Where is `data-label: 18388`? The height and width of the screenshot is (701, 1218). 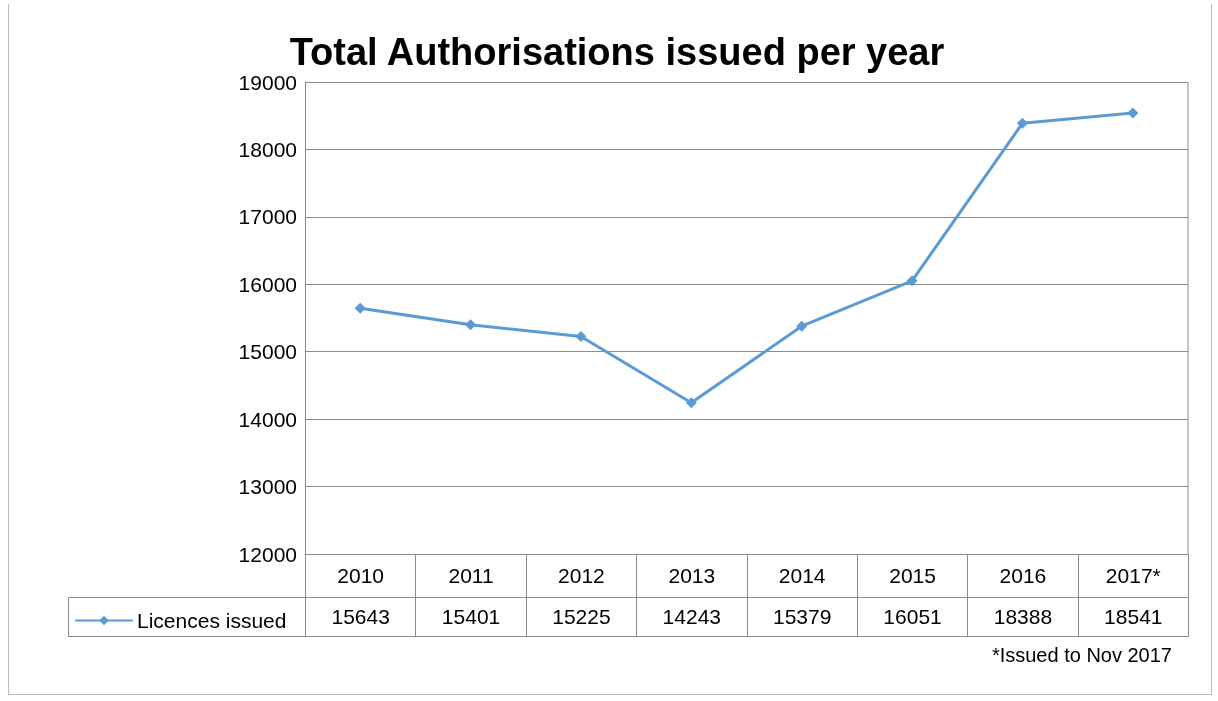
data-label: 18388 is located at coordinates (1023, 617).